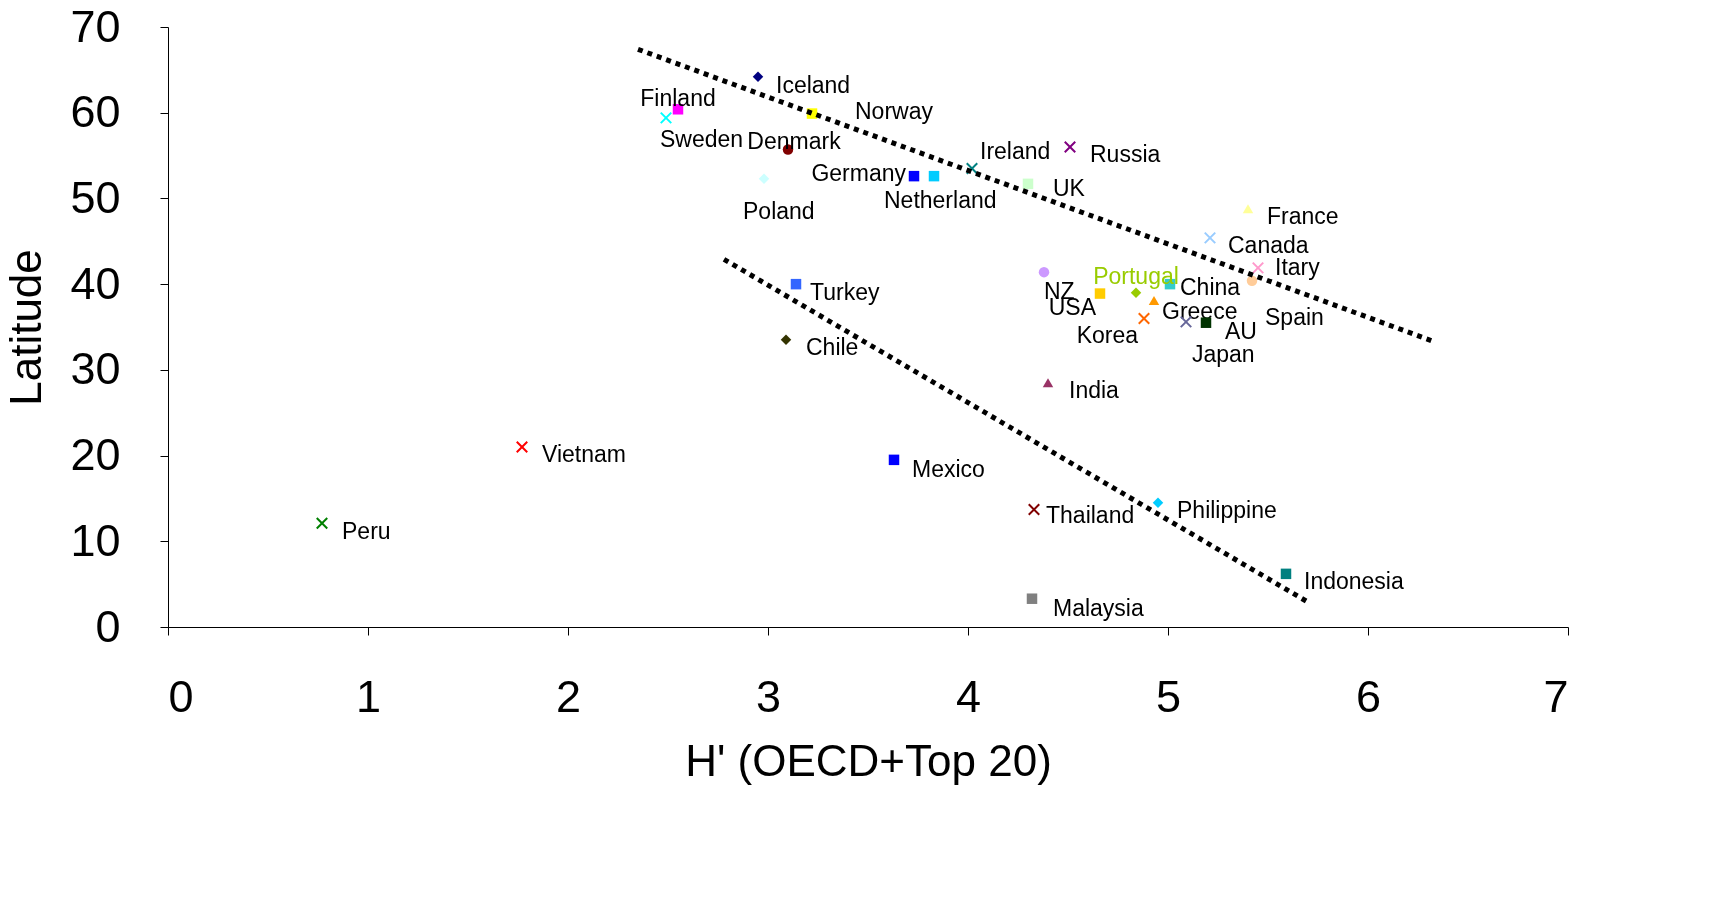  I want to click on series-label: Iceland, so click(813, 84).